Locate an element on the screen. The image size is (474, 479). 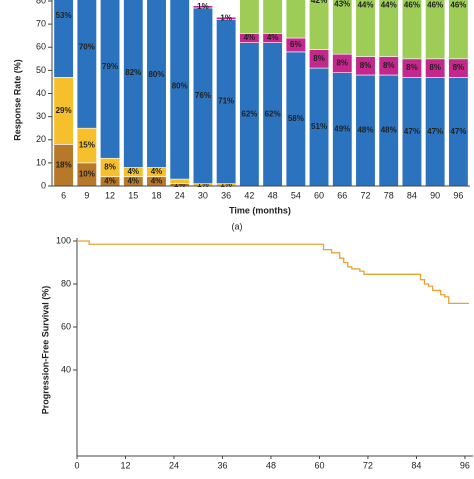
x-tick-label: 96 is located at coordinates (458, 195).